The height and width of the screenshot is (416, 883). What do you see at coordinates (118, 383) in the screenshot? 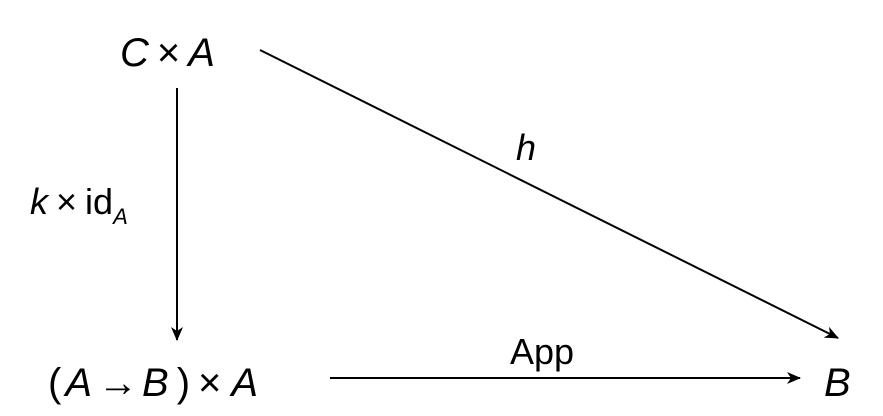
I see `node-exp-arrow-symbol: →` at bounding box center [118, 383].